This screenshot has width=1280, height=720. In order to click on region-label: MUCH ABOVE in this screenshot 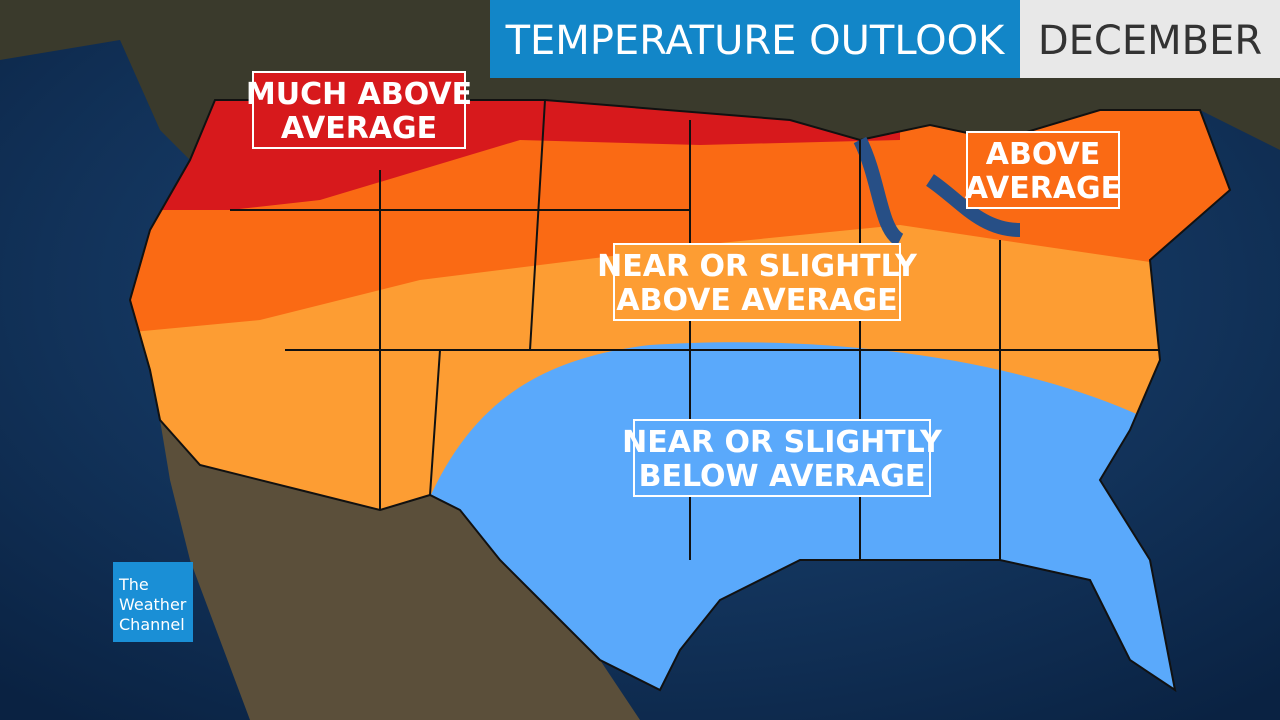, I will do `click(359, 94)`.